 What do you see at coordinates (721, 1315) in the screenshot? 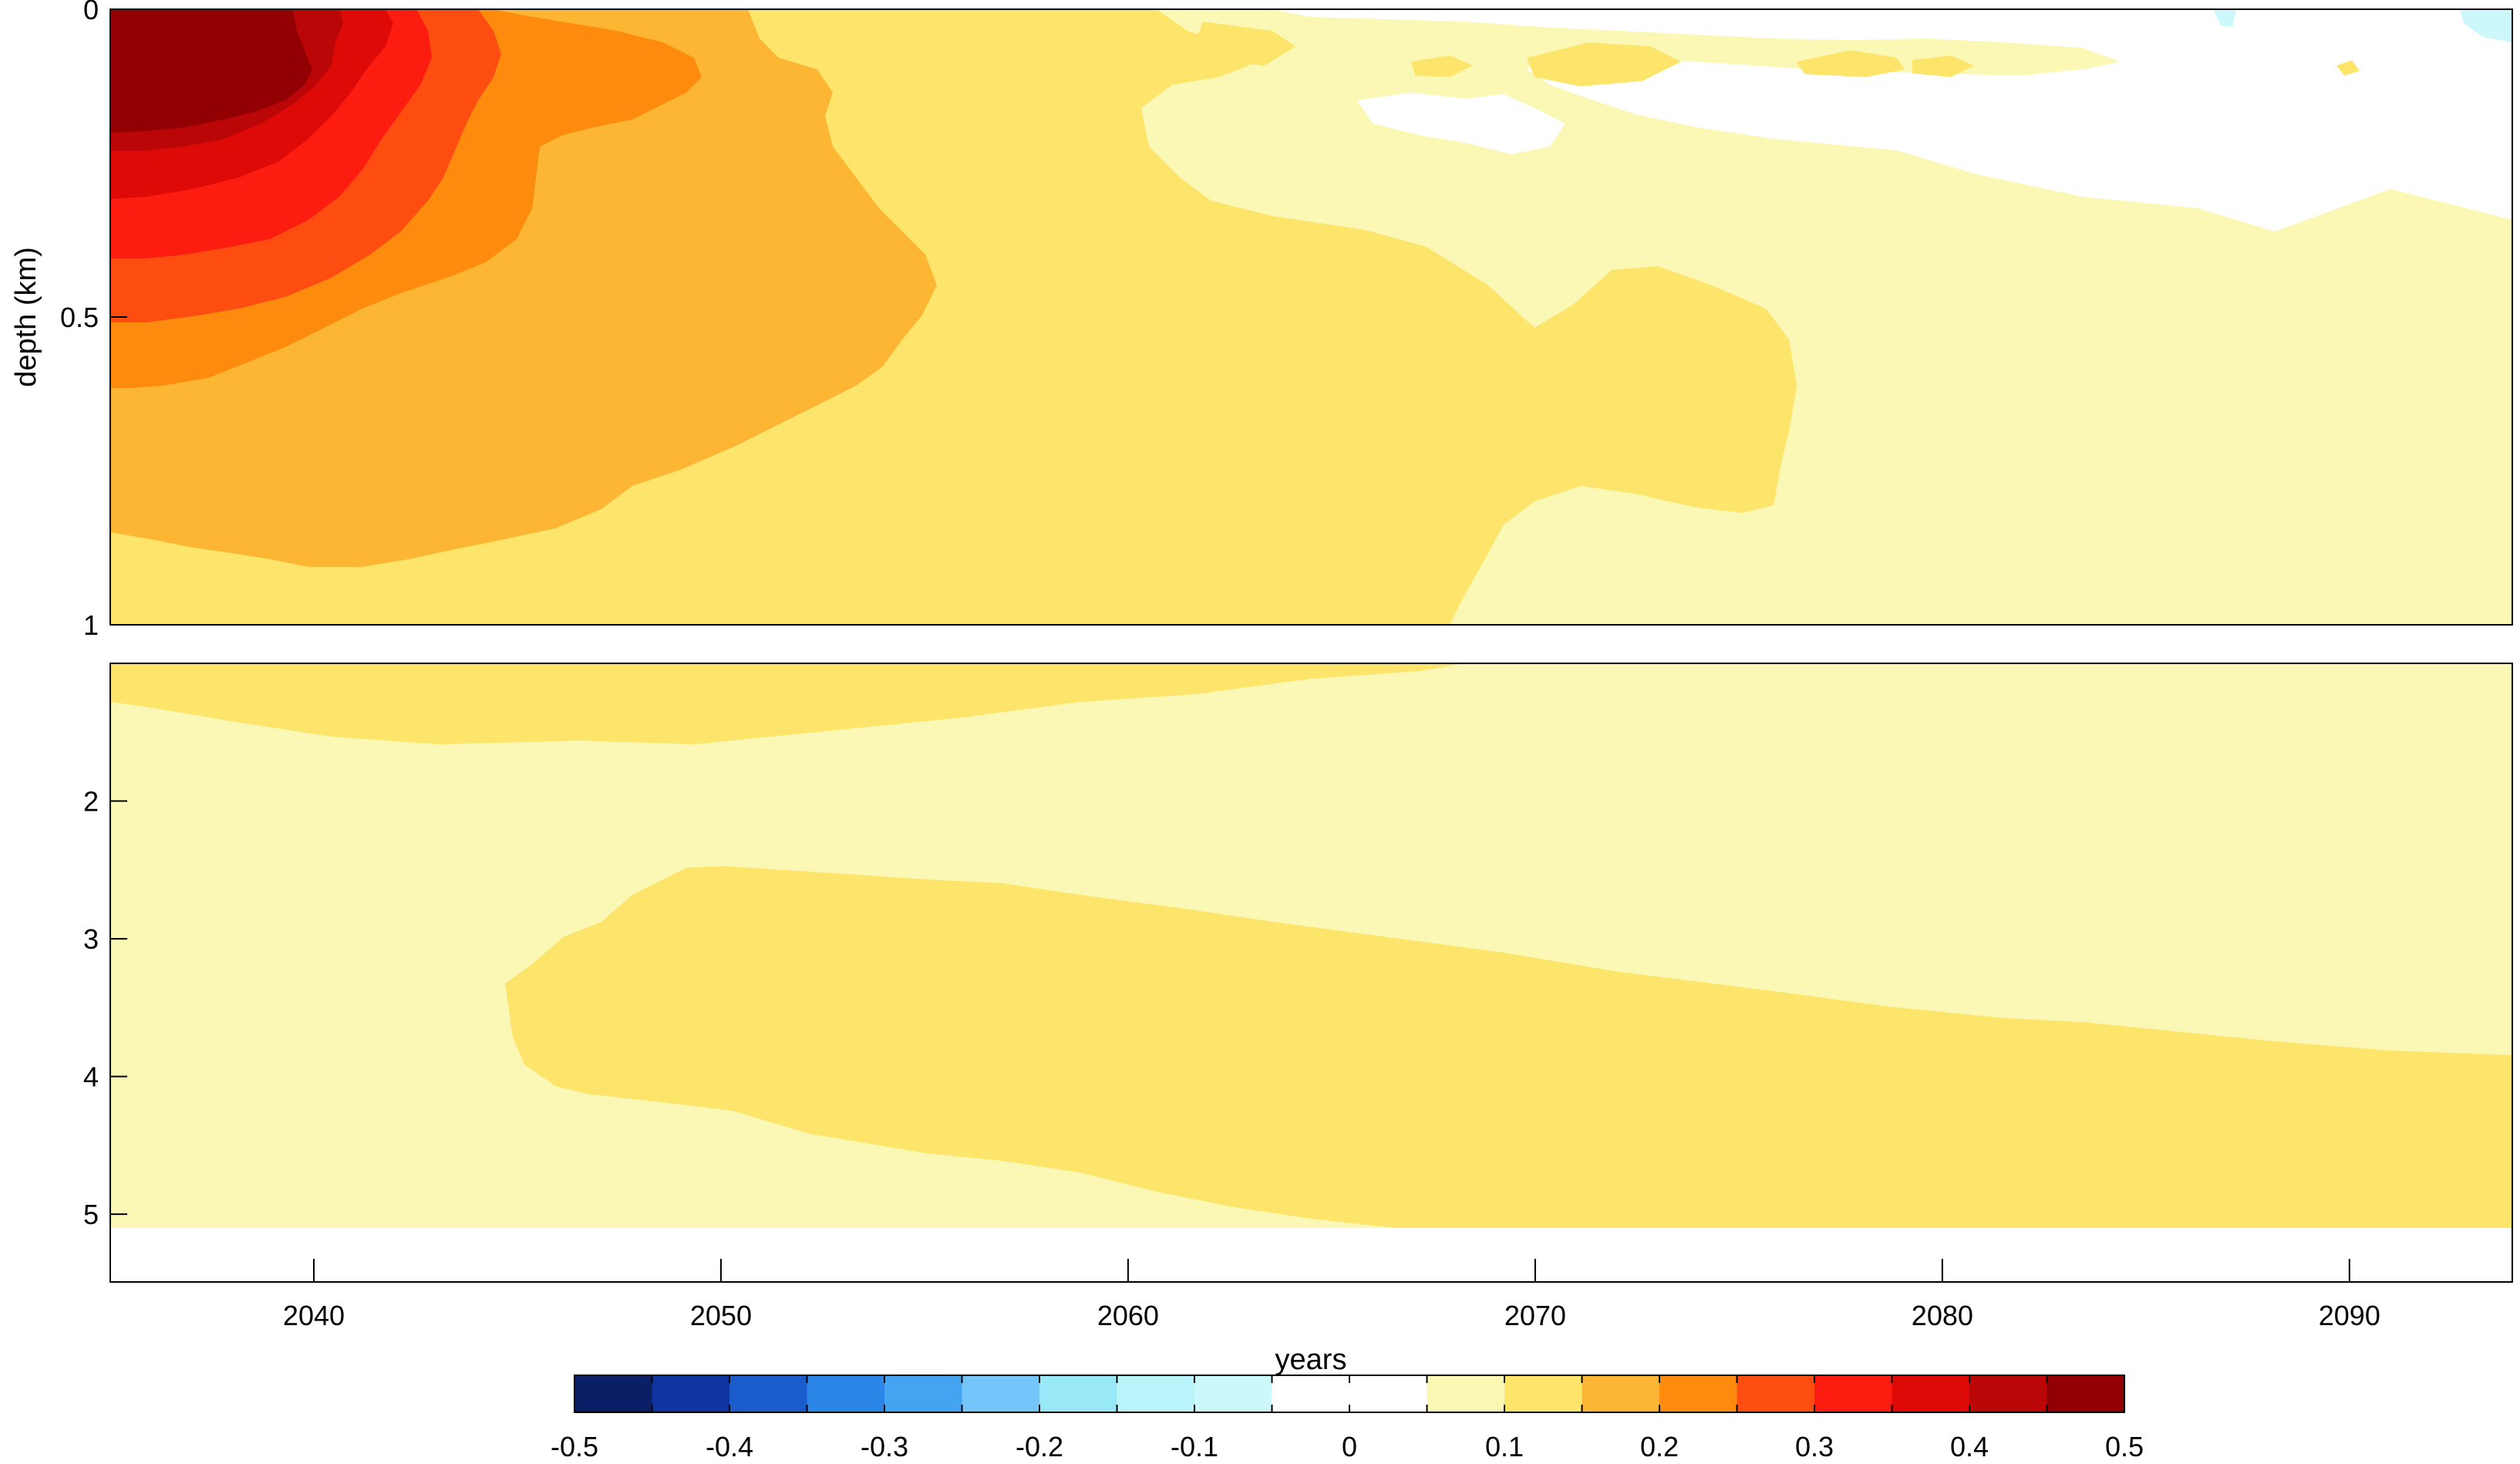
I see `x-tick-label: 2050` at bounding box center [721, 1315].